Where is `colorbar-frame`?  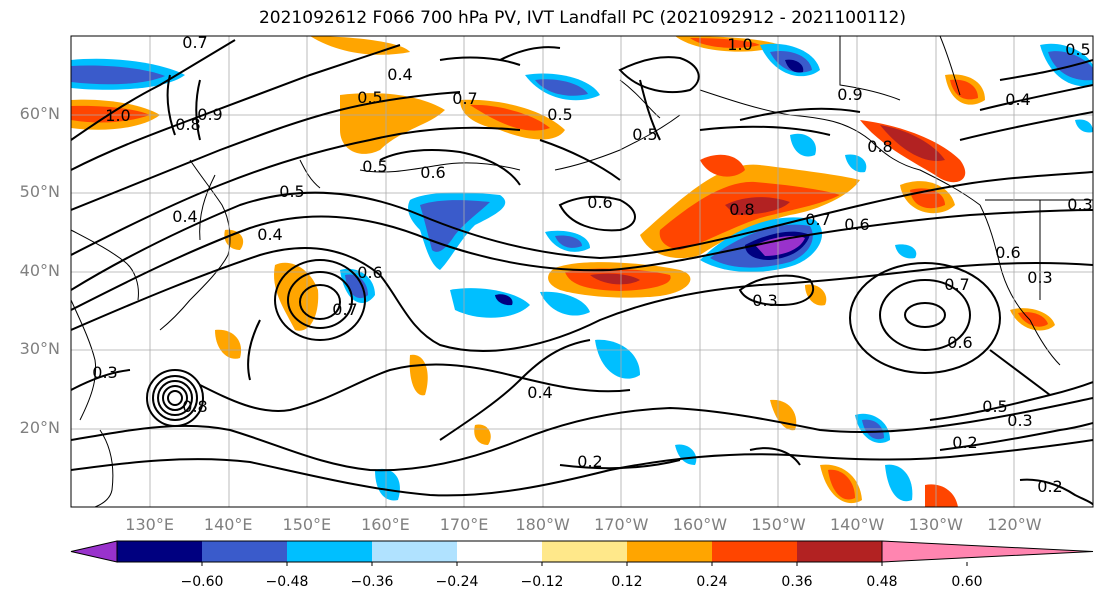 colorbar-frame is located at coordinates (499, 551).